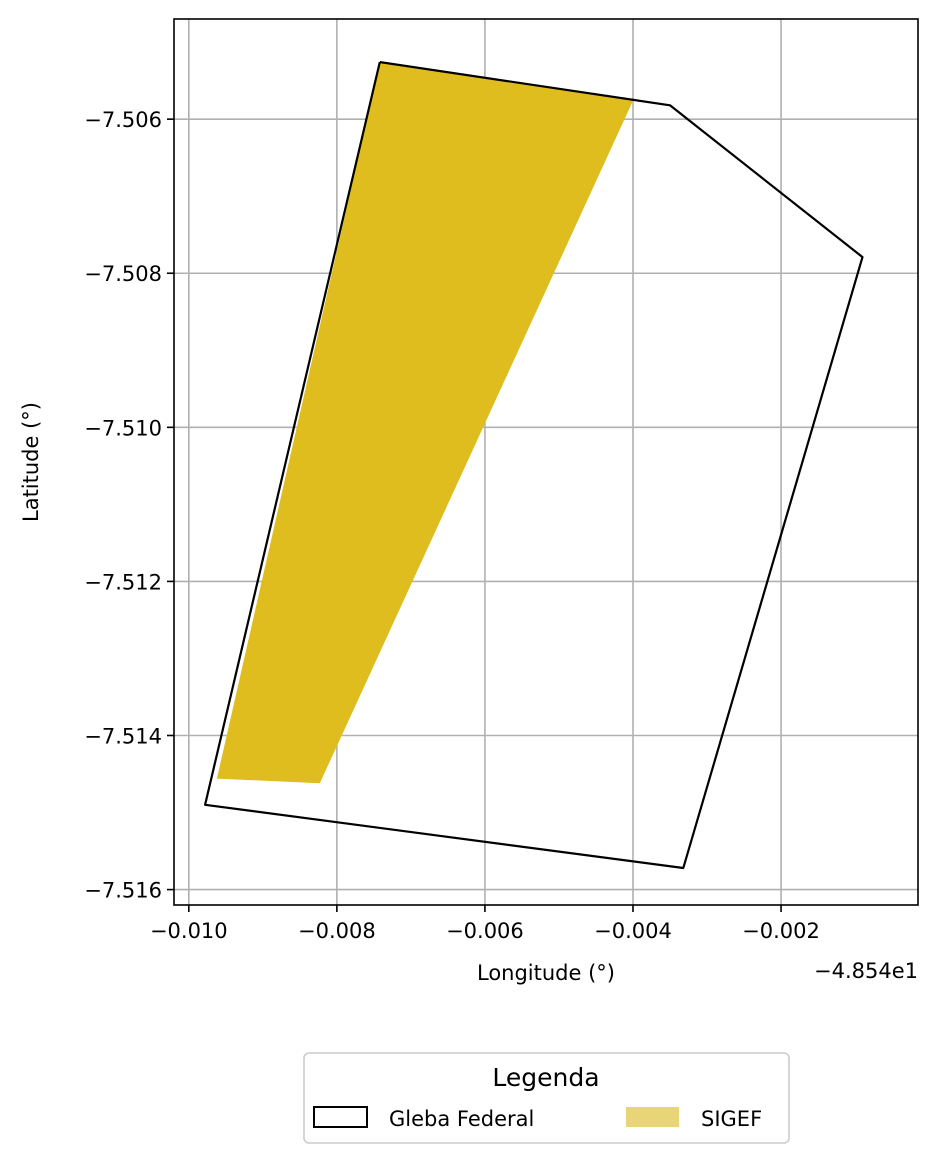 This screenshot has width=937, height=1163. I want to click on legend-title: Legenda, so click(545, 1077).